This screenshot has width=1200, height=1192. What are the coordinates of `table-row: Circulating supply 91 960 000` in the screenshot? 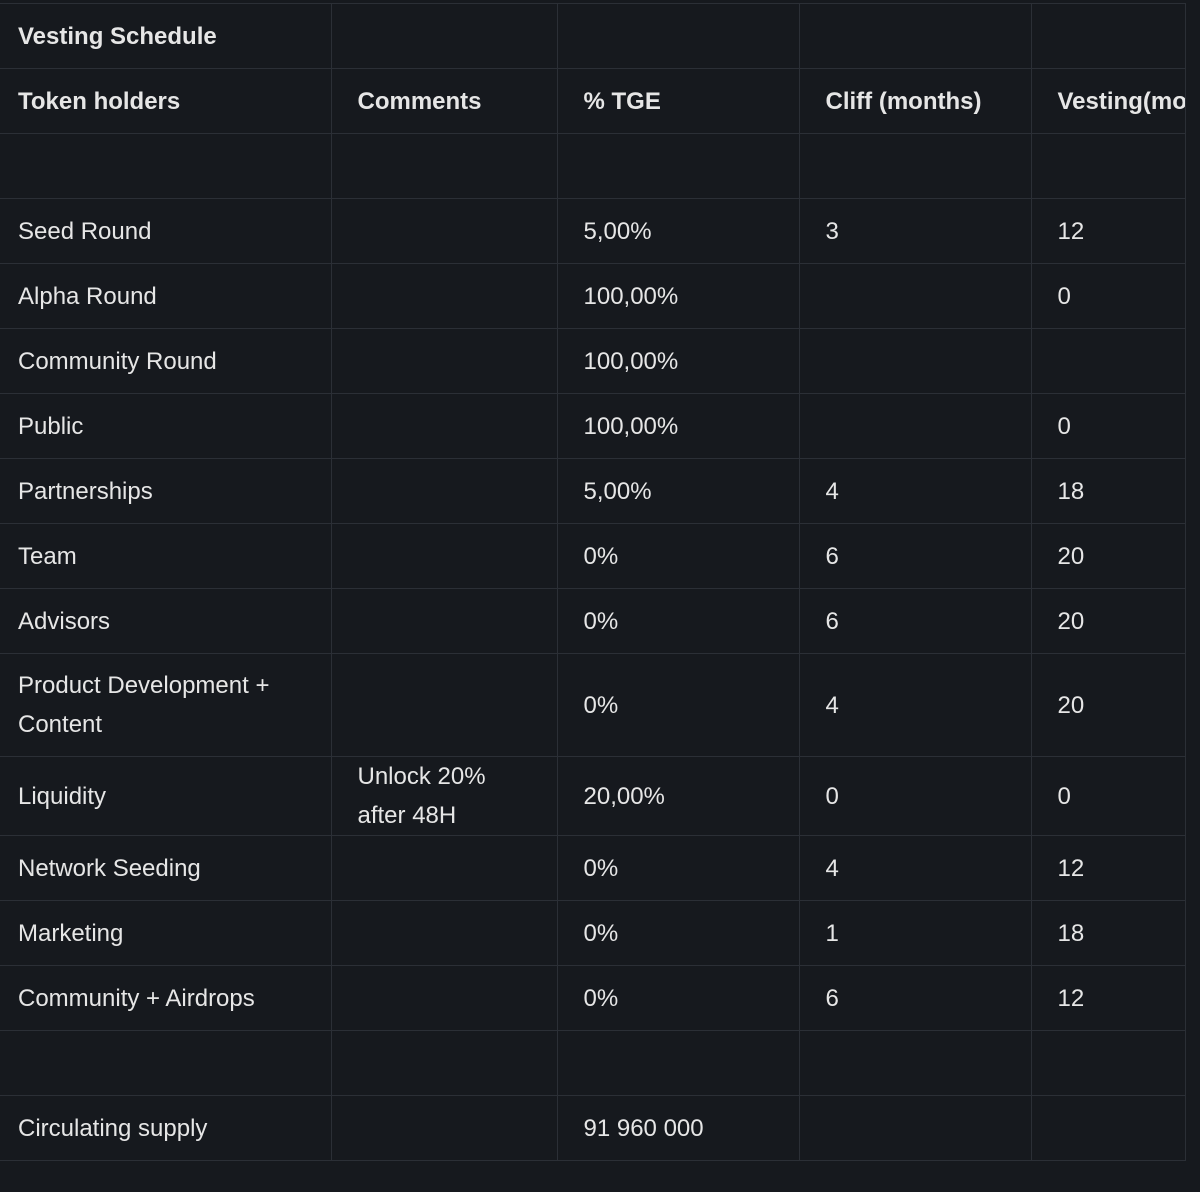 It's located at (593, 1128).